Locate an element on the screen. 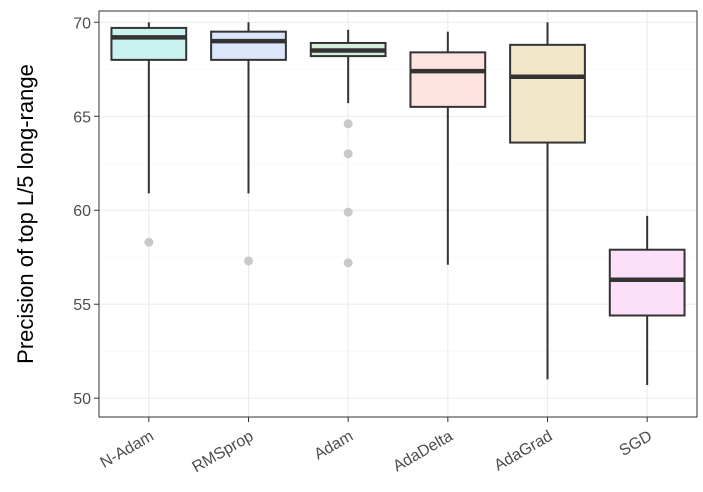 This screenshot has width=703, height=492. x-tick-label: RMSprop is located at coordinates (222, 452).